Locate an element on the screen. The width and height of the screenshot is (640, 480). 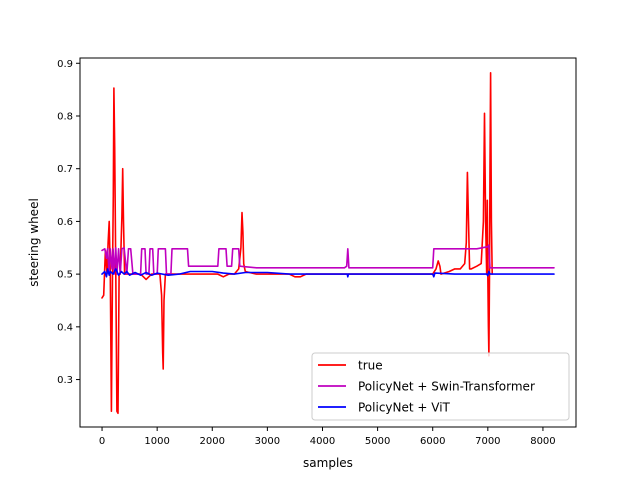
x-tick-label-6: 6000 is located at coordinates (432, 441).